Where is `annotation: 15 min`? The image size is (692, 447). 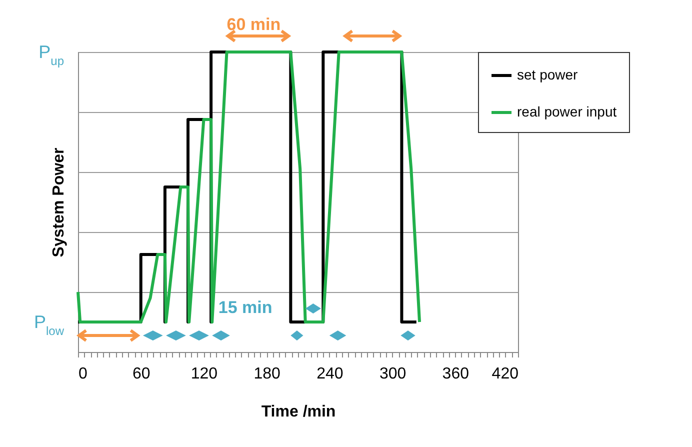
annotation: 15 min is located at coordinates (245, 307).